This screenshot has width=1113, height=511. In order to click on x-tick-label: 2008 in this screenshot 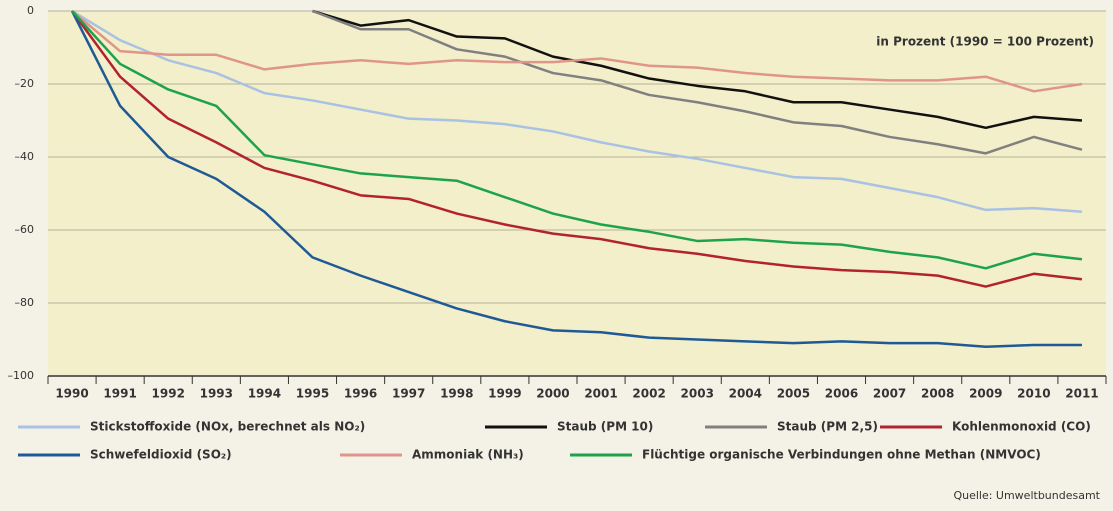, I will do `click(937, 394)`.